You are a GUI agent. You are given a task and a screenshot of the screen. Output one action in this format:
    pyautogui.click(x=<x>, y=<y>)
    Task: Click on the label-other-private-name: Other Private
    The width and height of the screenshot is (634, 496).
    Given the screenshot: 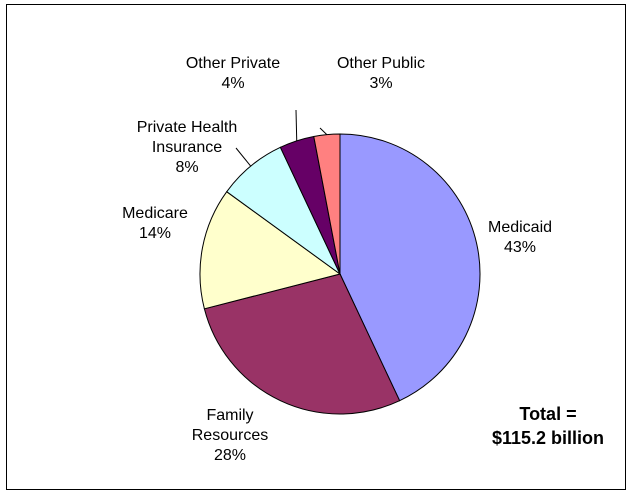 What is the action you would take?
    pyautogui.click(x=233, y=63)
    